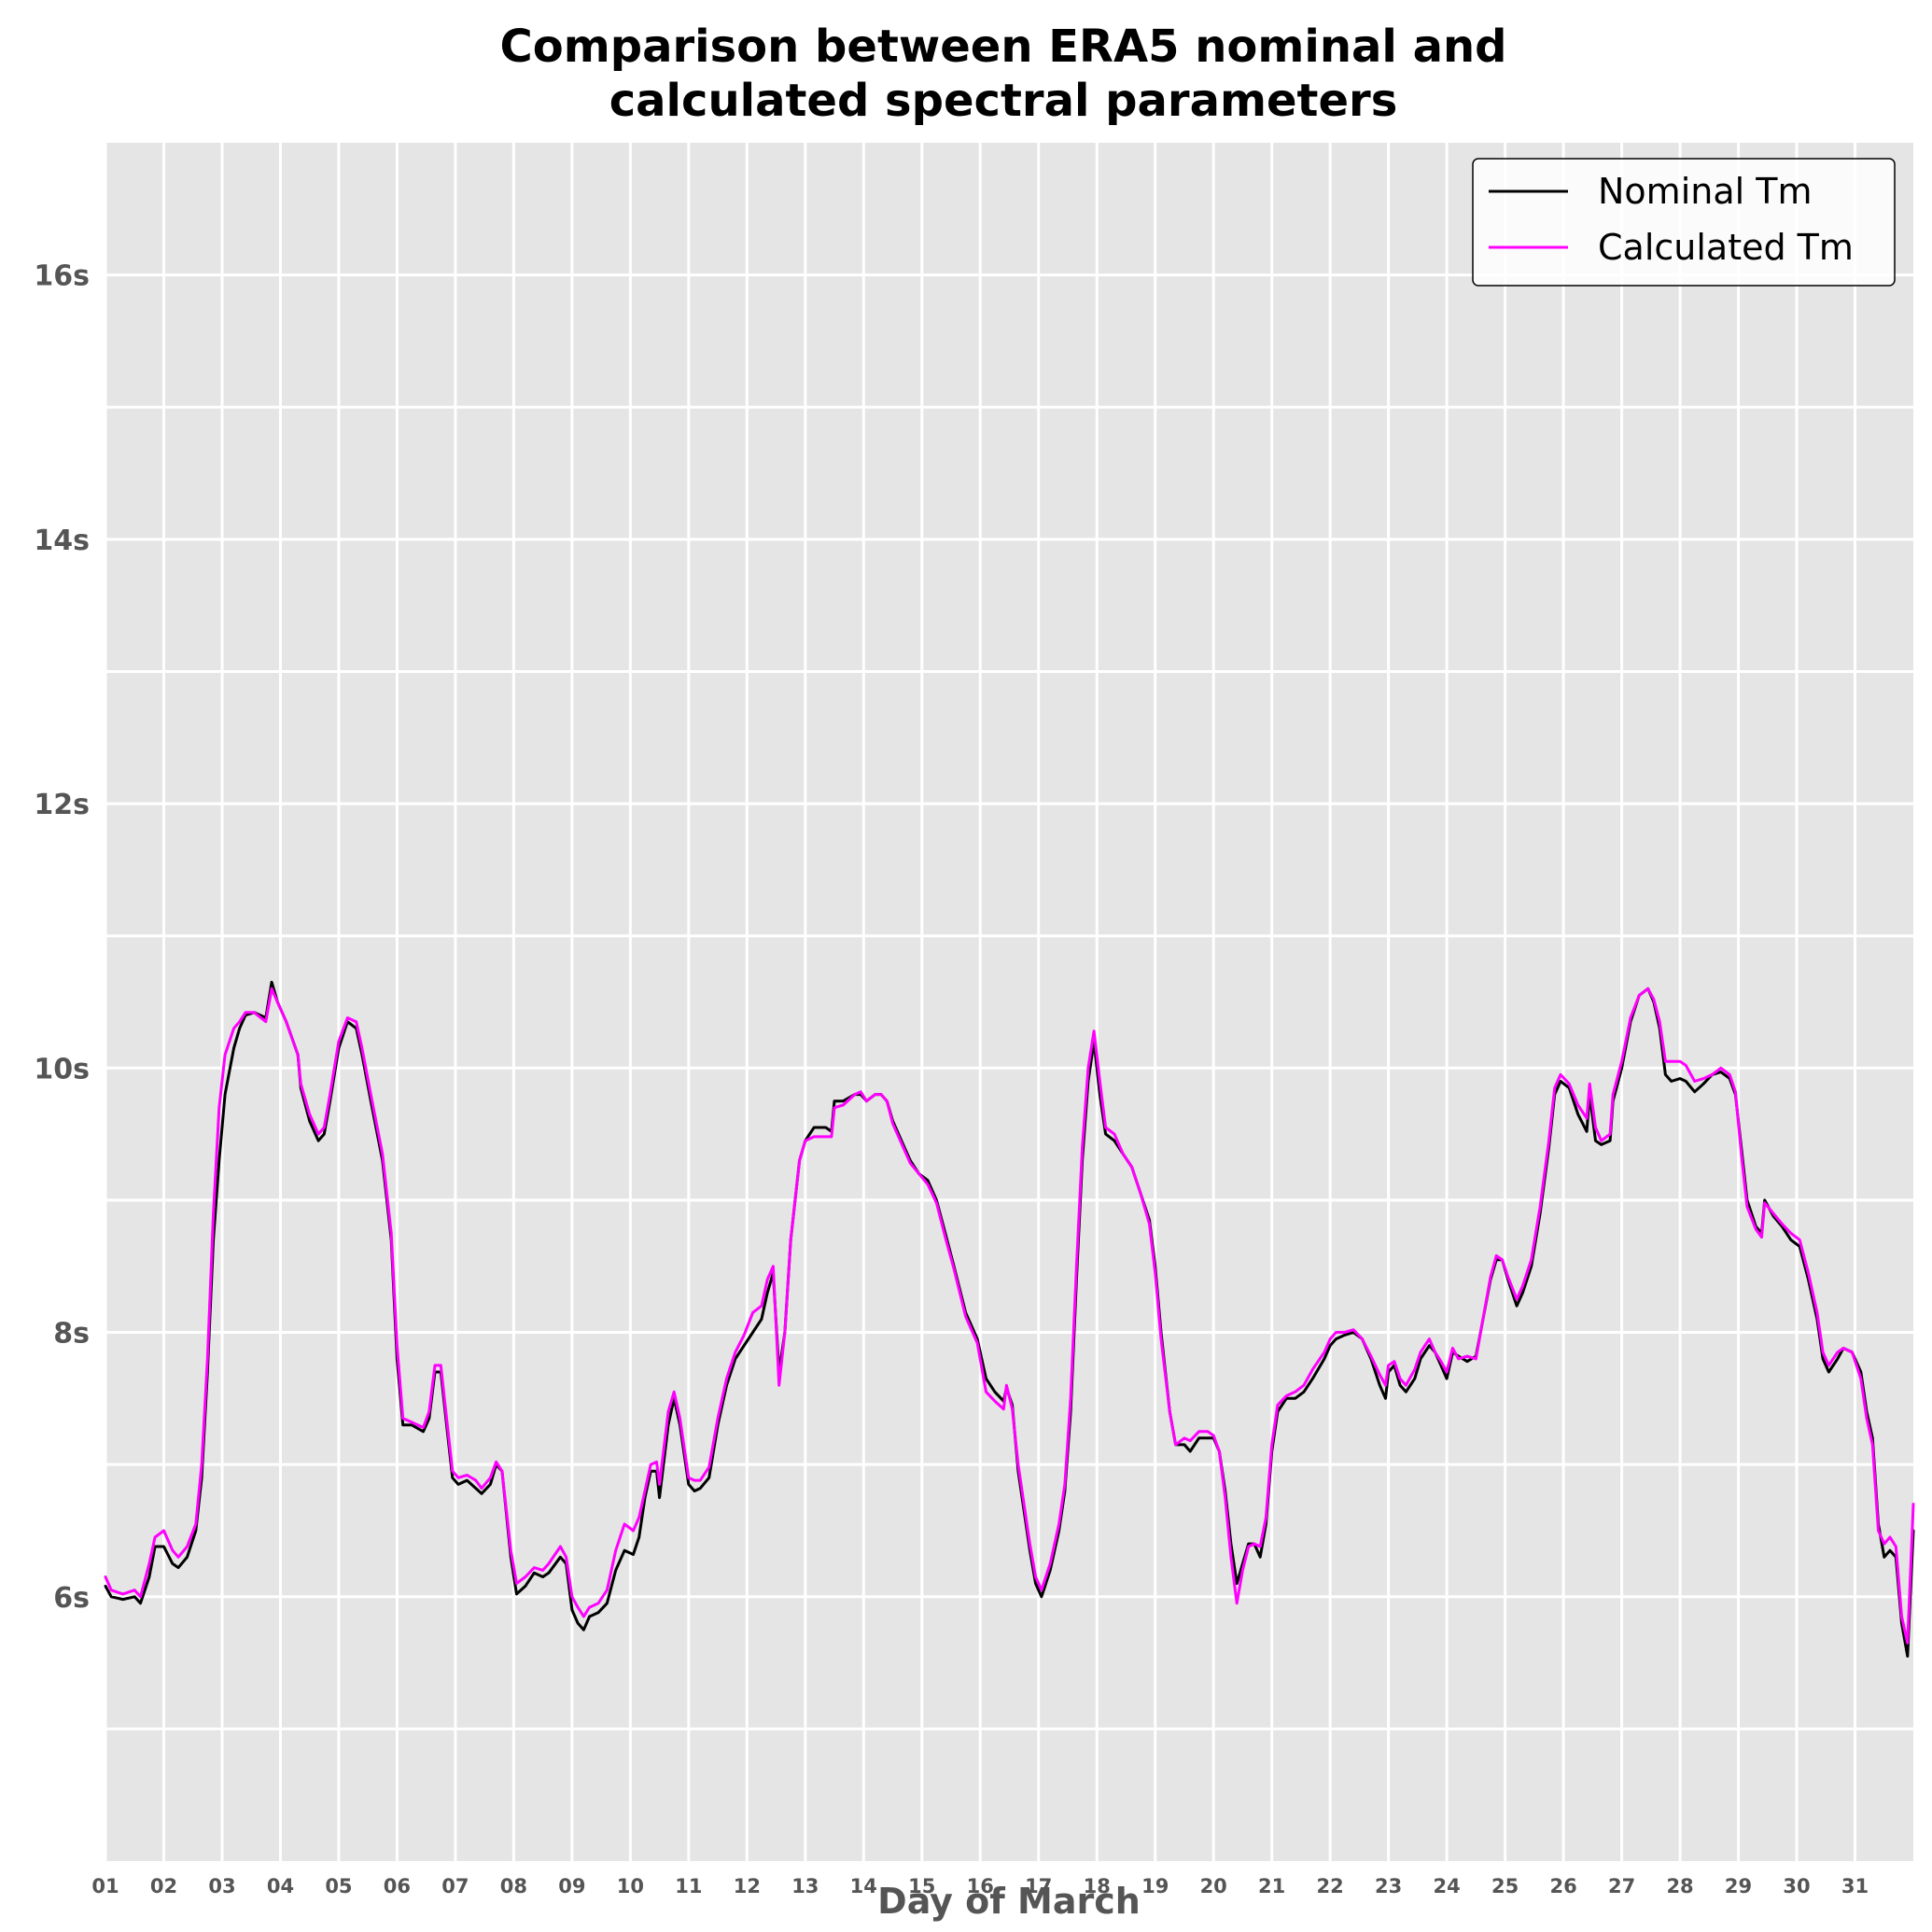 The image size is (1932, 1932). I want to click on legend-label-nominal: Nominal Tm, so click(1705, 191).